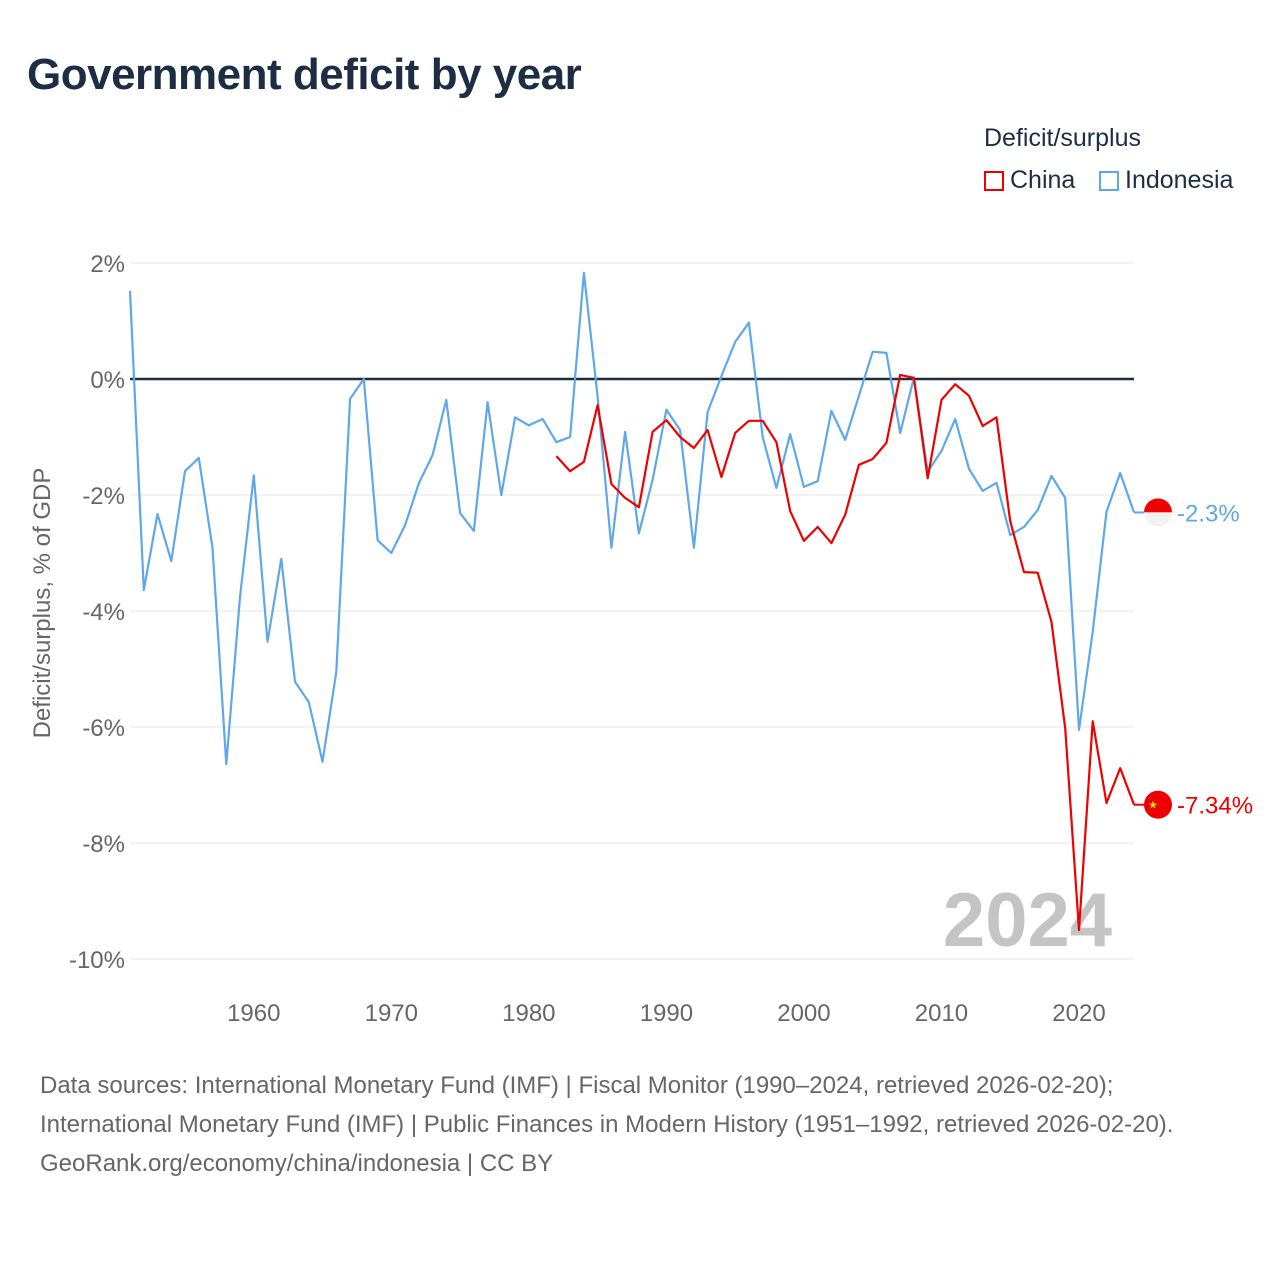 The width and height of the screenshot is (1280, 1280). I want to click on x-tick-label: 1990, so click(666, 1013).